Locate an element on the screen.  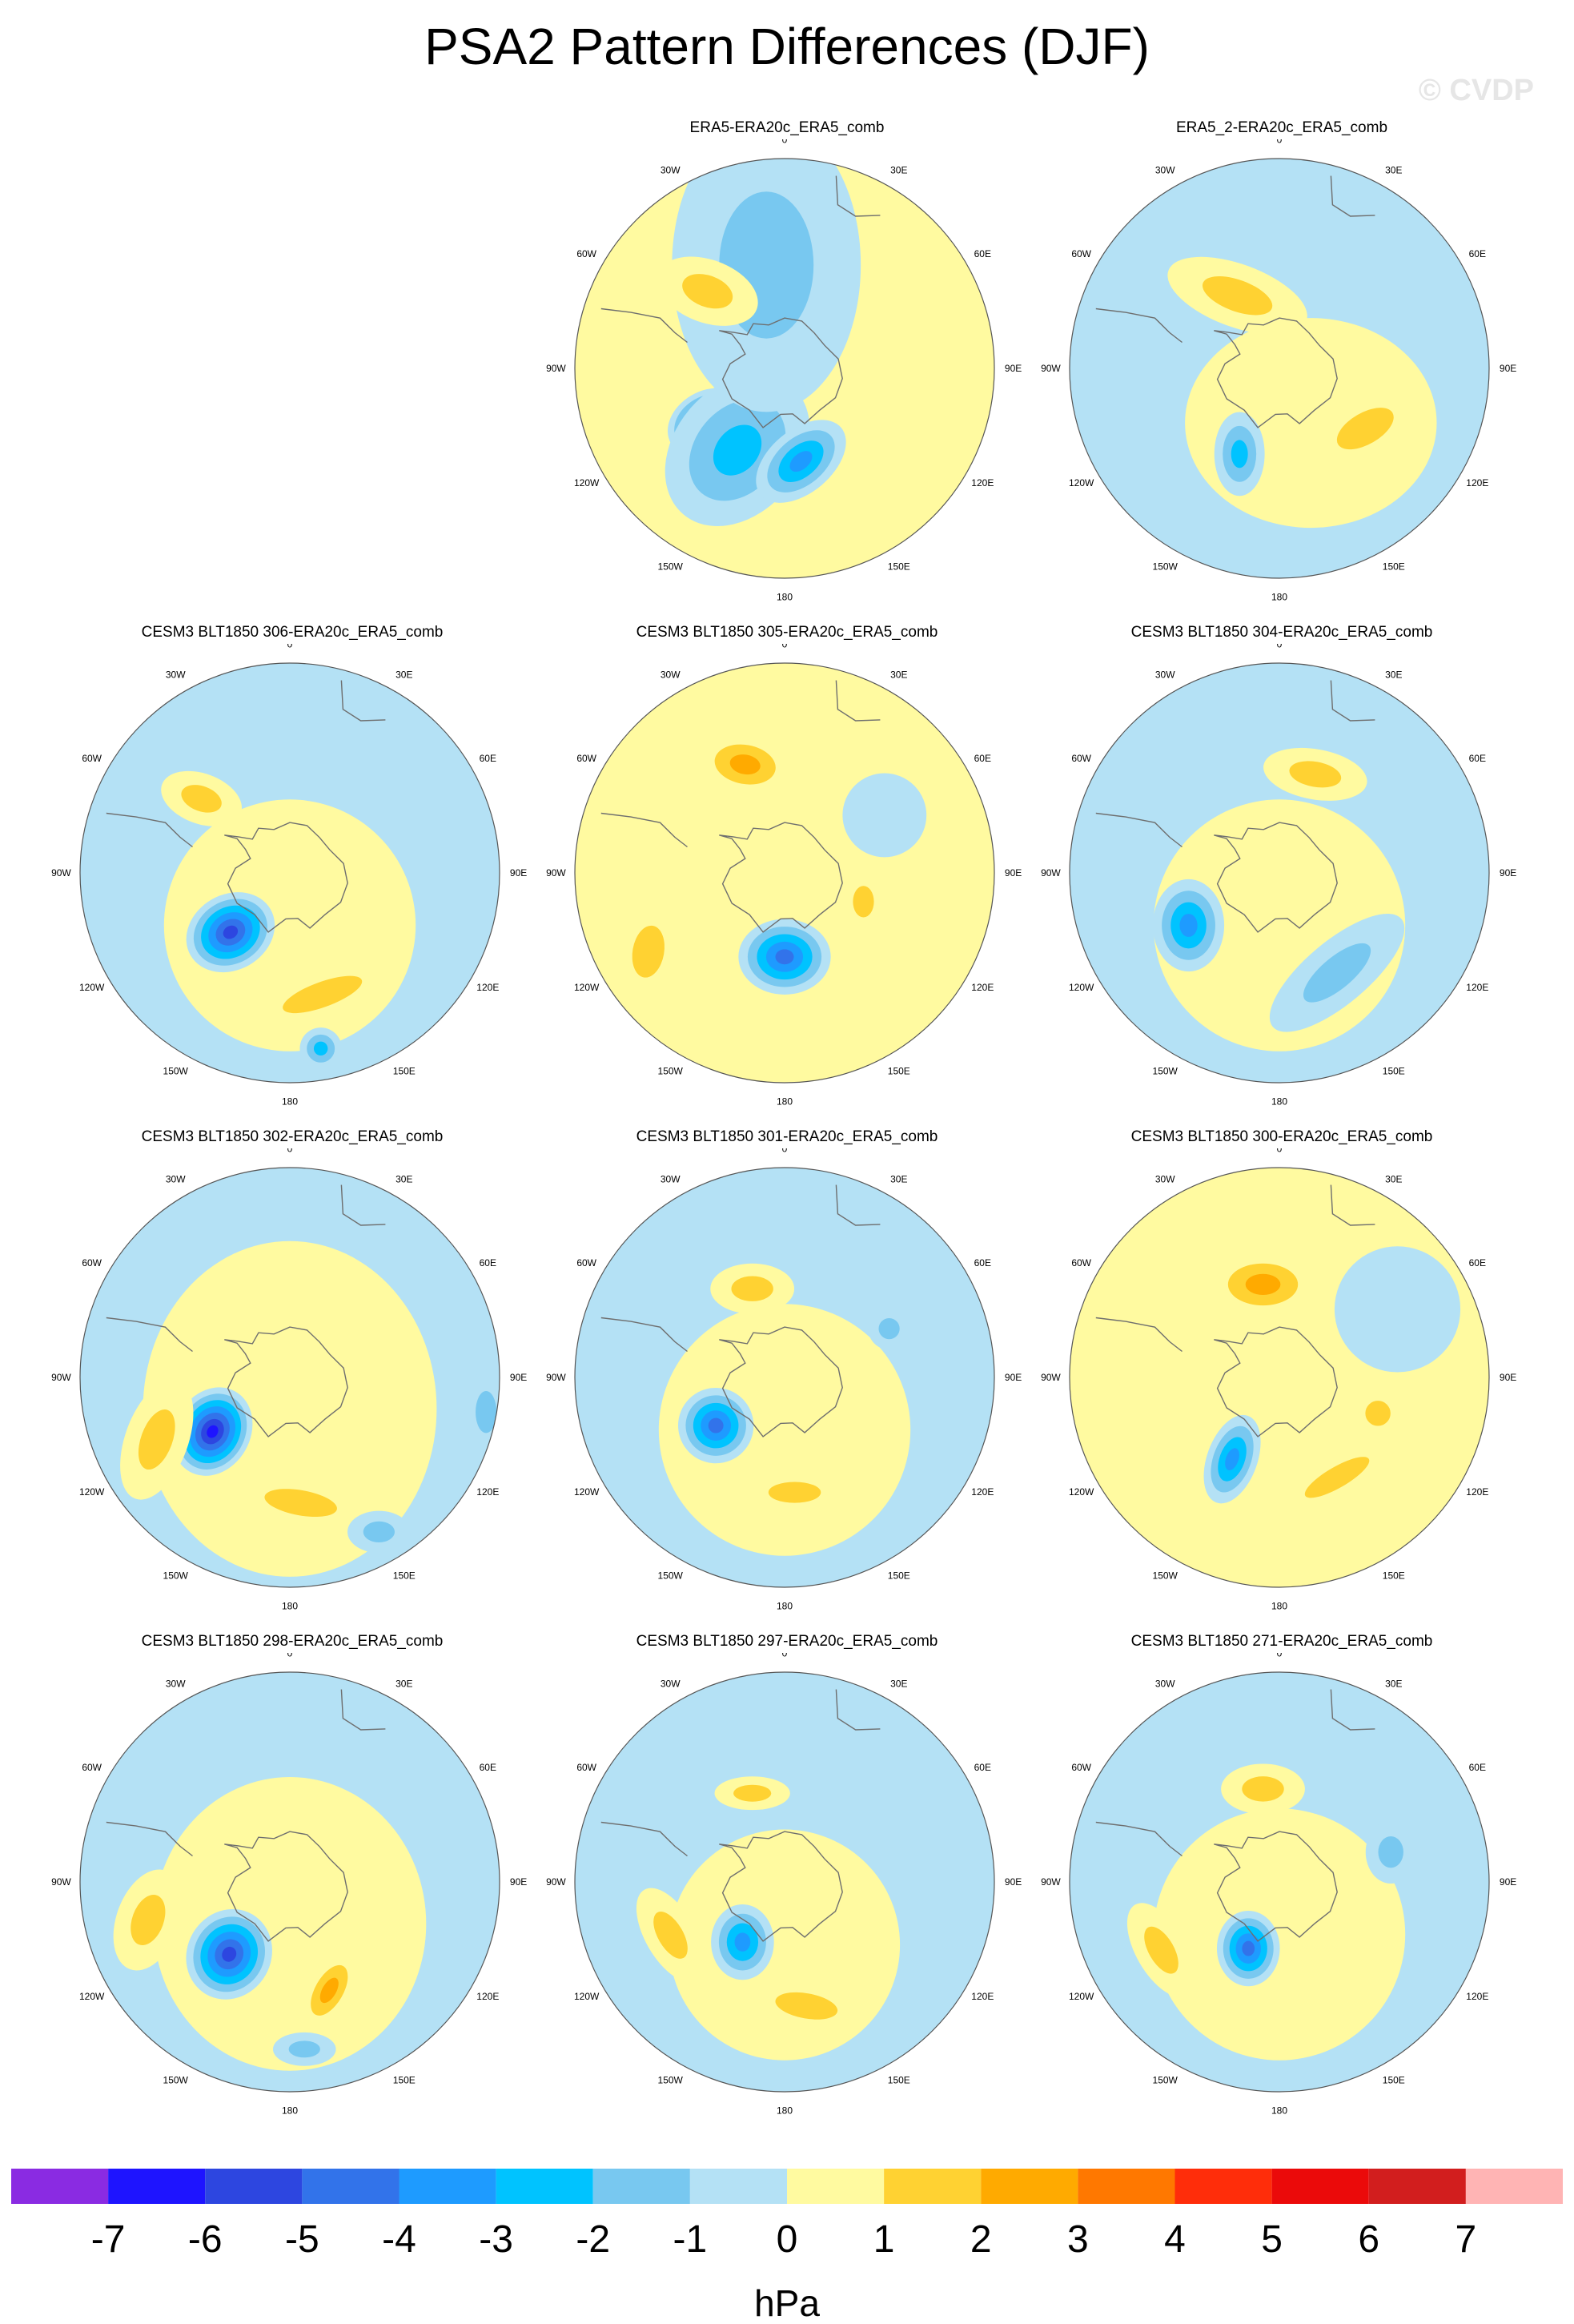
page-title: PSA2 Pattern Differences (DJF) is located at coordinates (787, 46).